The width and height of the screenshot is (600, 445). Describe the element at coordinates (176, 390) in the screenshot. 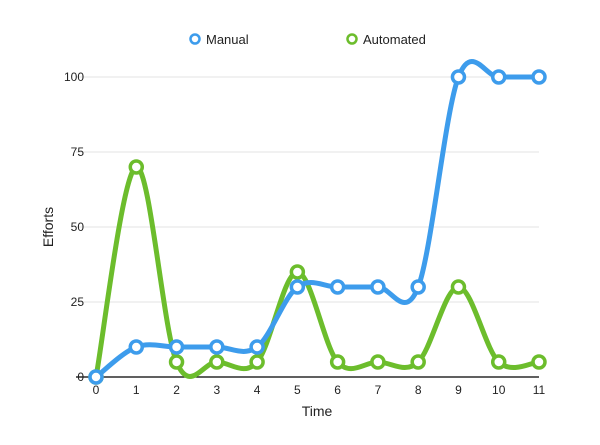

I see `x-tick-label: 2` at that location.